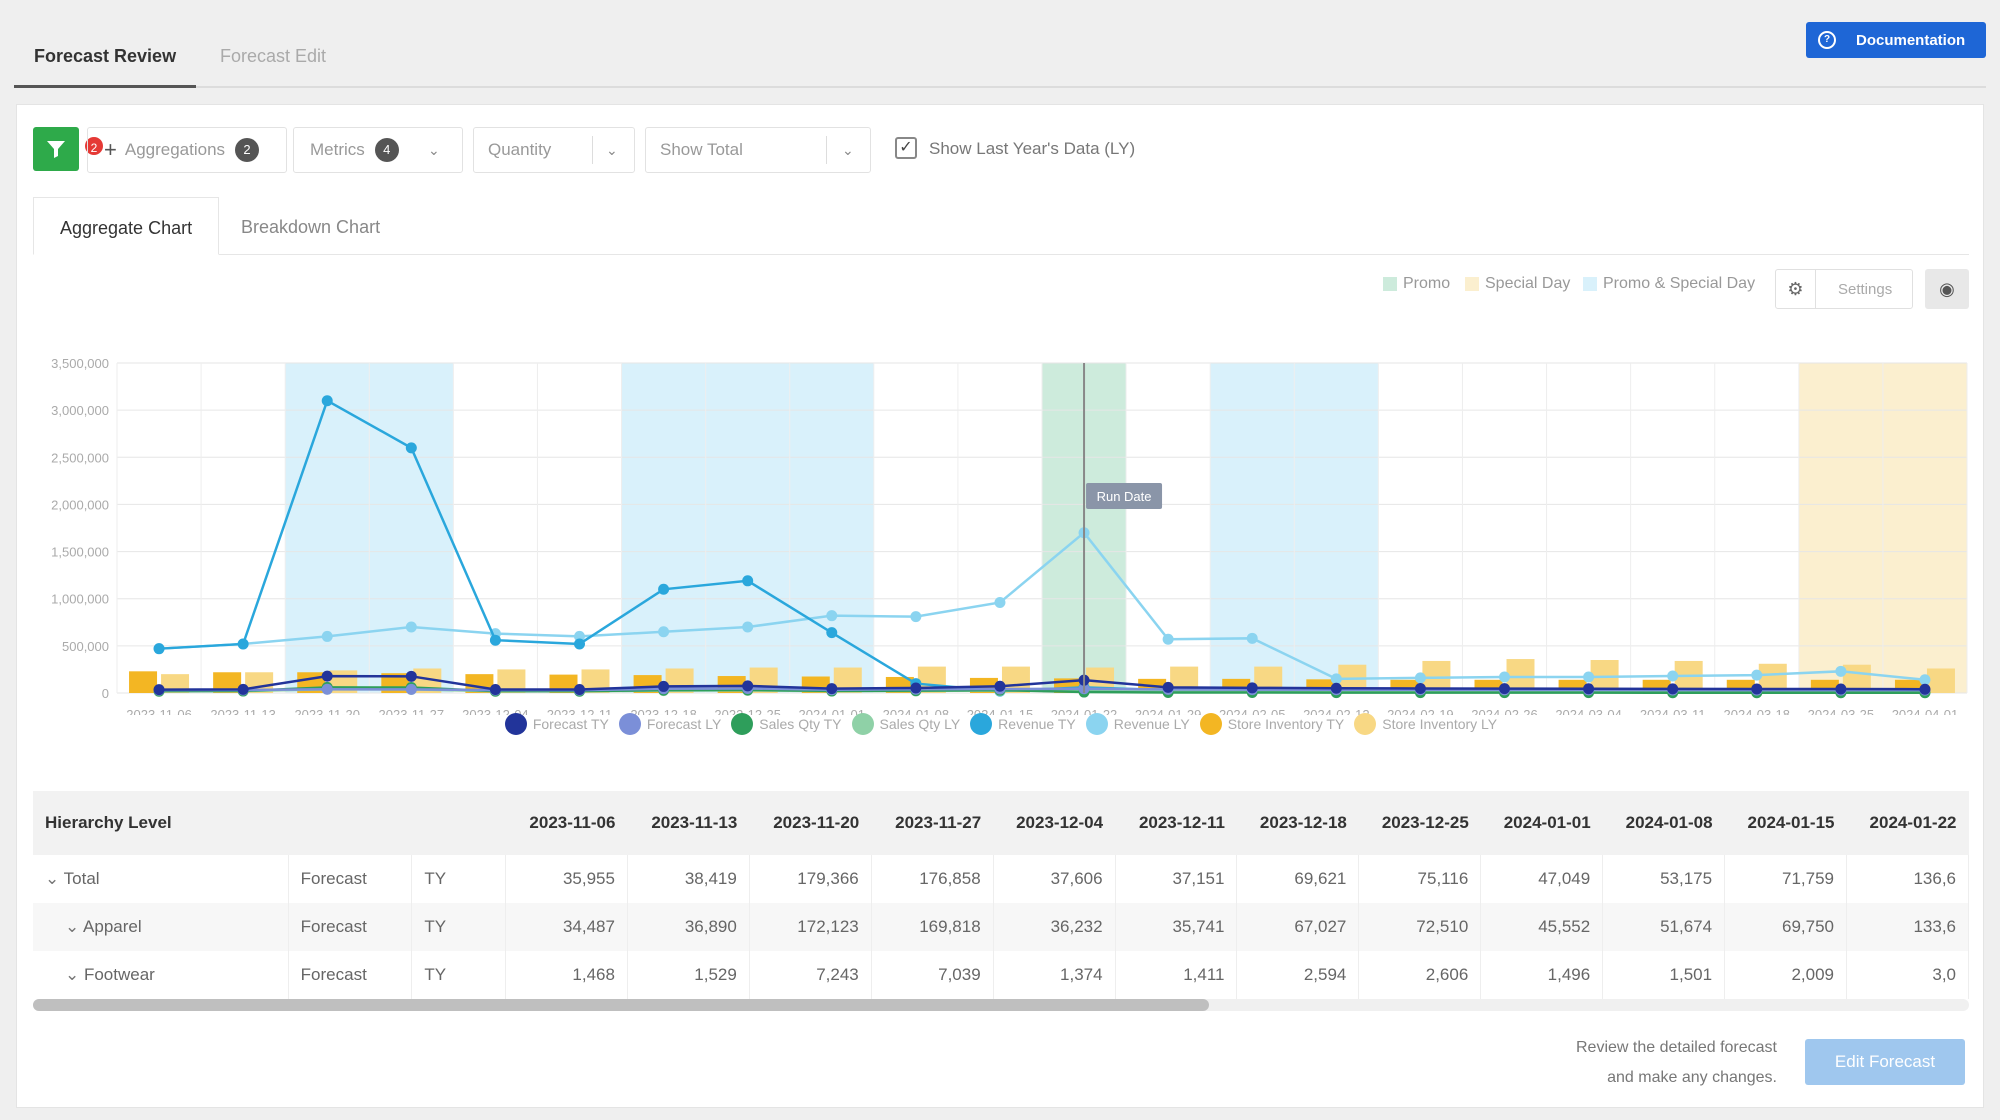 Image resolution: width=2000 pixels, height=1120 pixels. What do you see at coordinates (556, 724) in the screenshot?
I see `legend-item-forecast-ty: Forecast TY` at bounding box center [556, 724].